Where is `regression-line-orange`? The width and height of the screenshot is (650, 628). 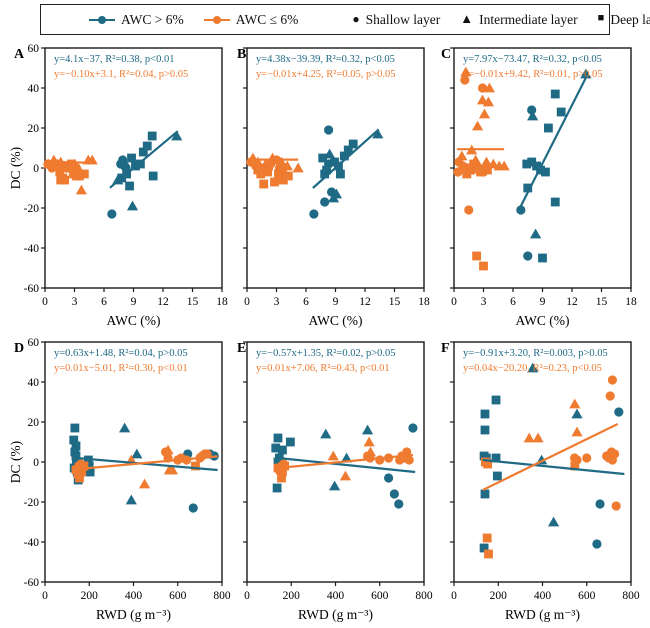 regression-line-orange is located at coordinates (345, 461).